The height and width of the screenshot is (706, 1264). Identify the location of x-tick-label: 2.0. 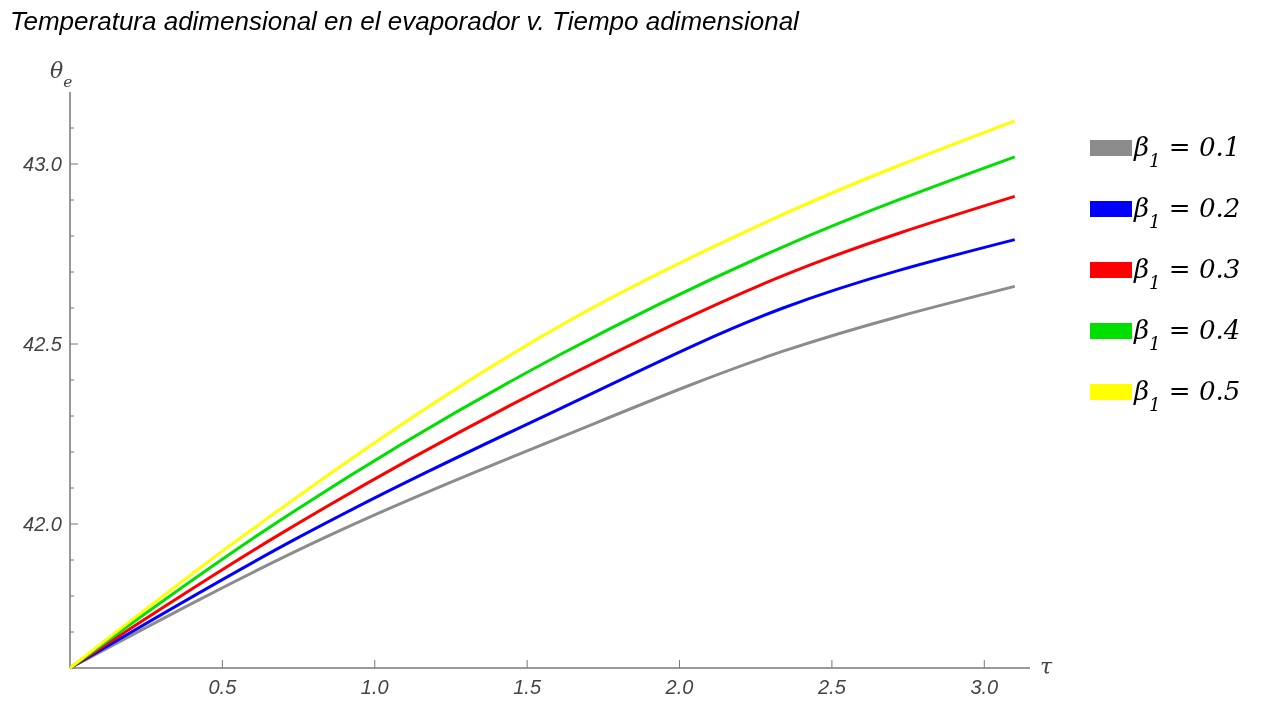
(679, 687).